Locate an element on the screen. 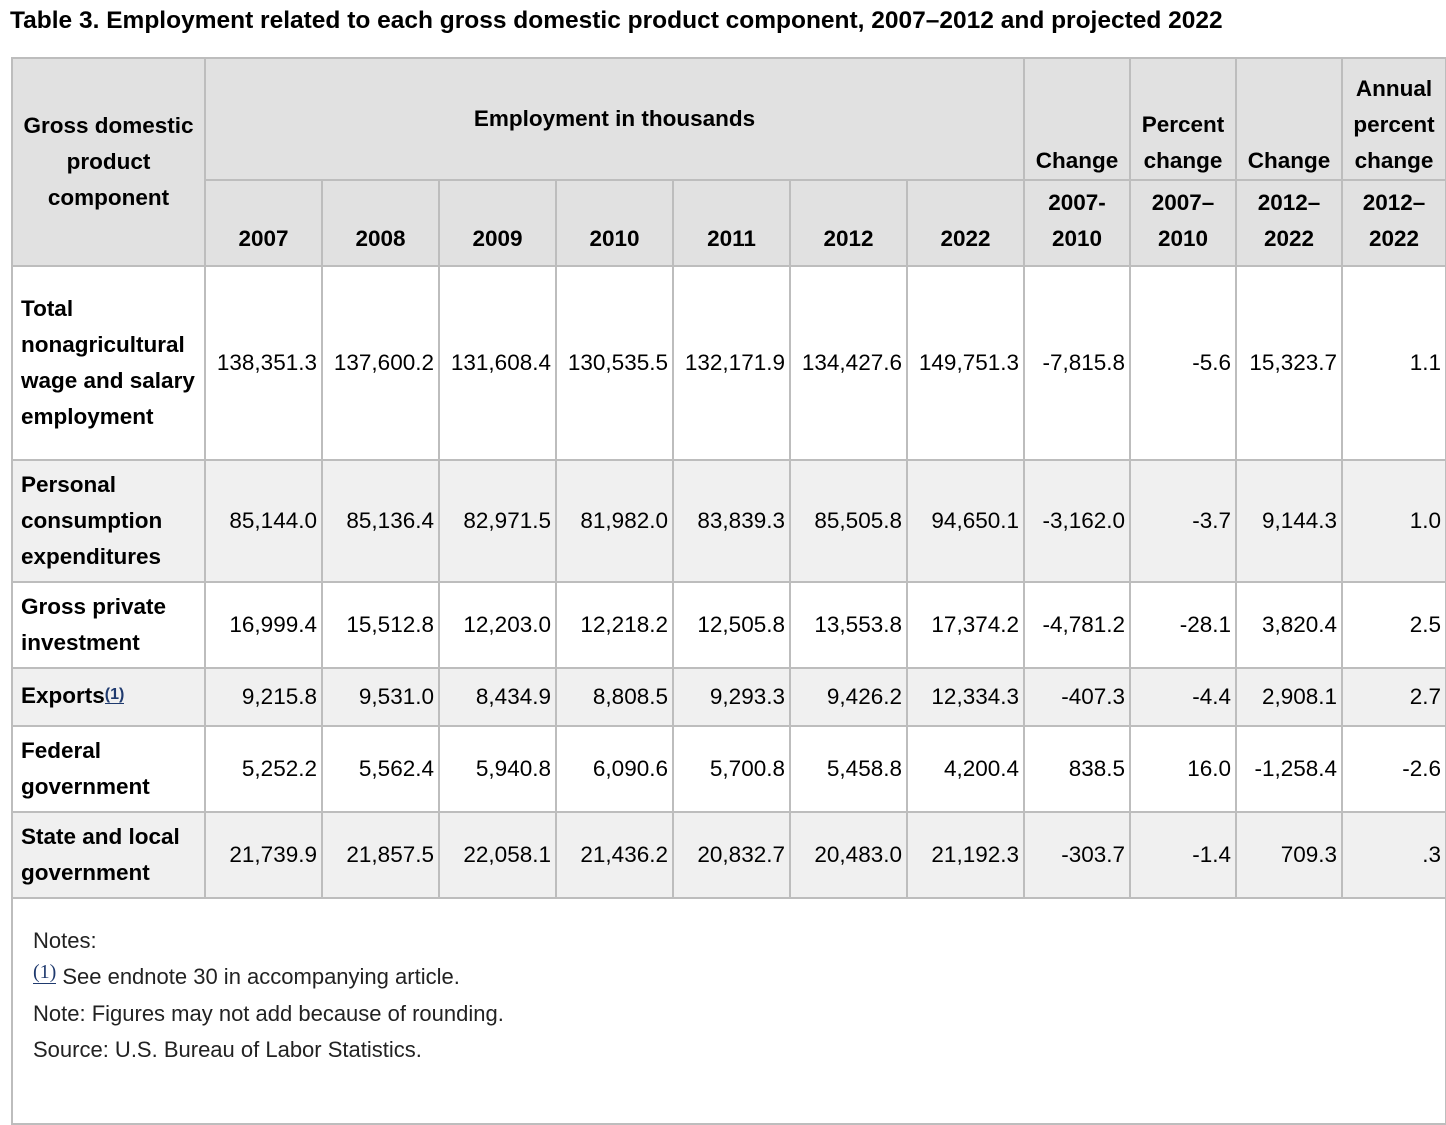 This screenshot has height=1125, width=1446. table-cell: 2.5 is located at coordinates (1393, 625).